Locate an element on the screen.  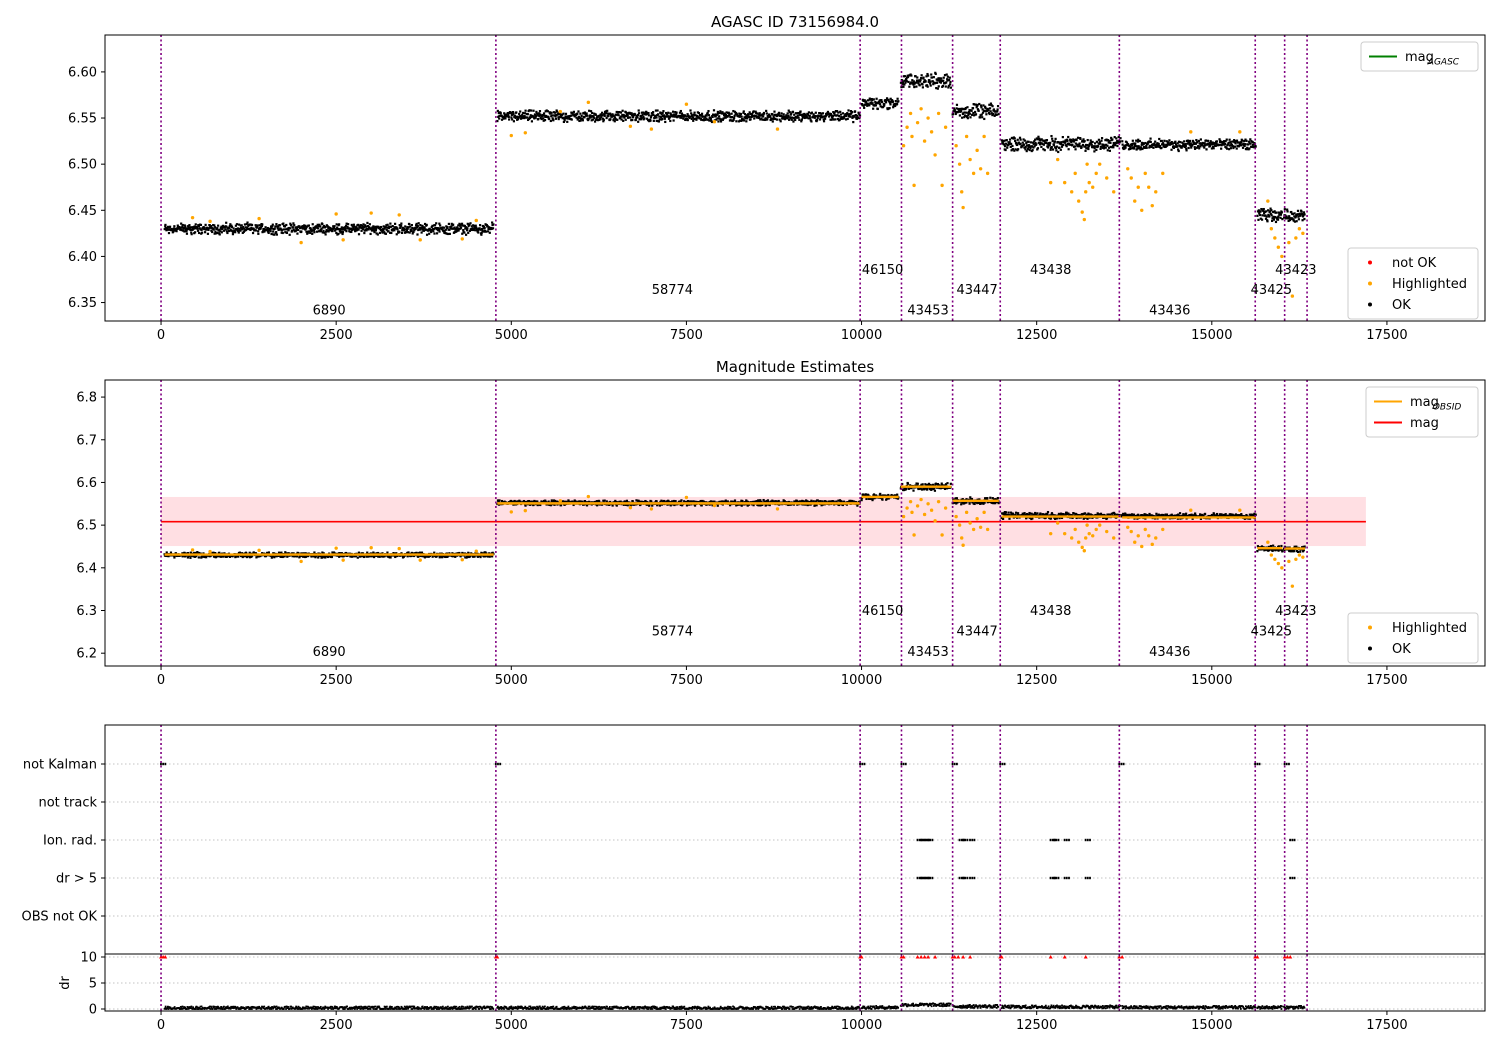
obsid-label: 6890 is located at coordinates (329, 311).